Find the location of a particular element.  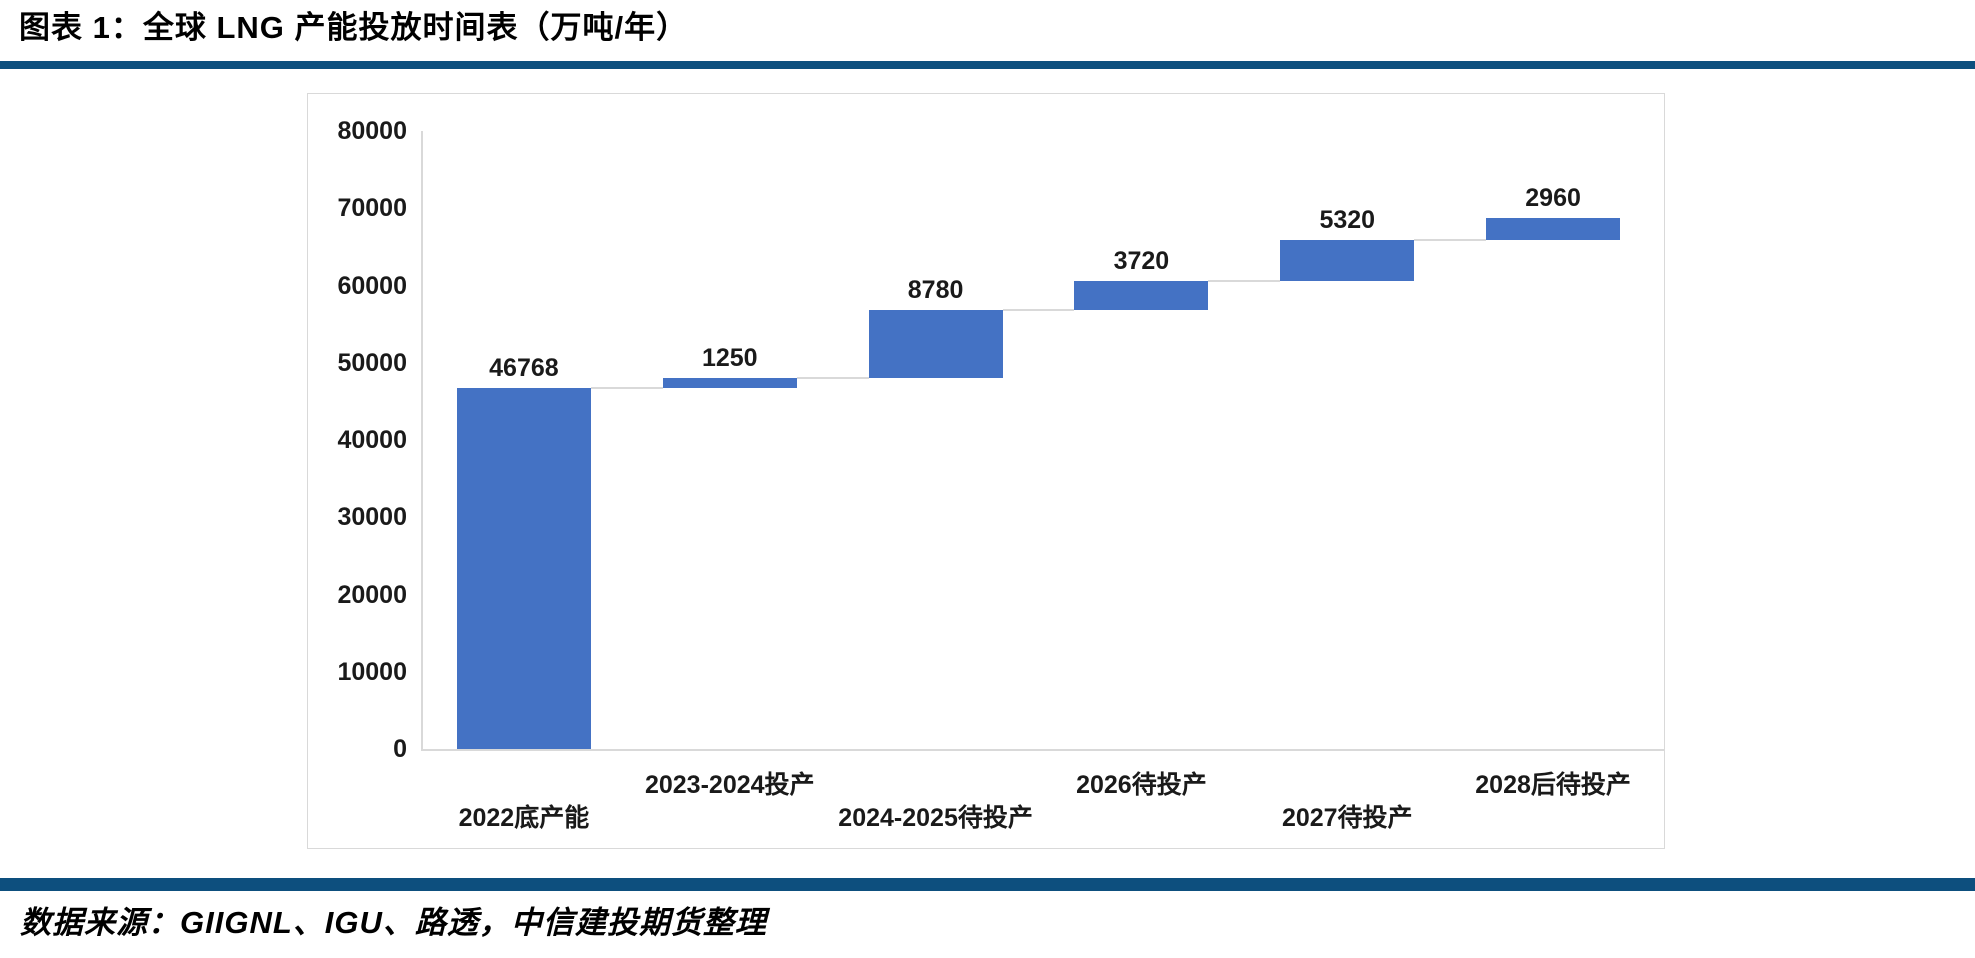

y-axis-line is located at coordinates (422, 441).